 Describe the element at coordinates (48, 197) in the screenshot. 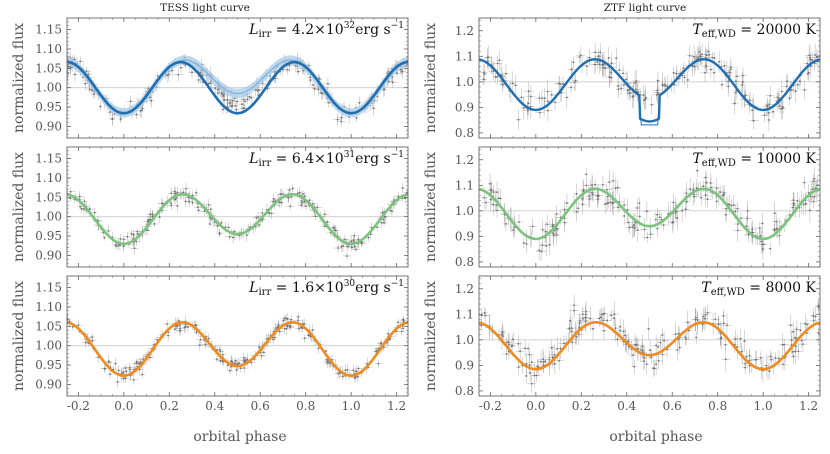

I see `y-tick-label: 1.05` at that location.